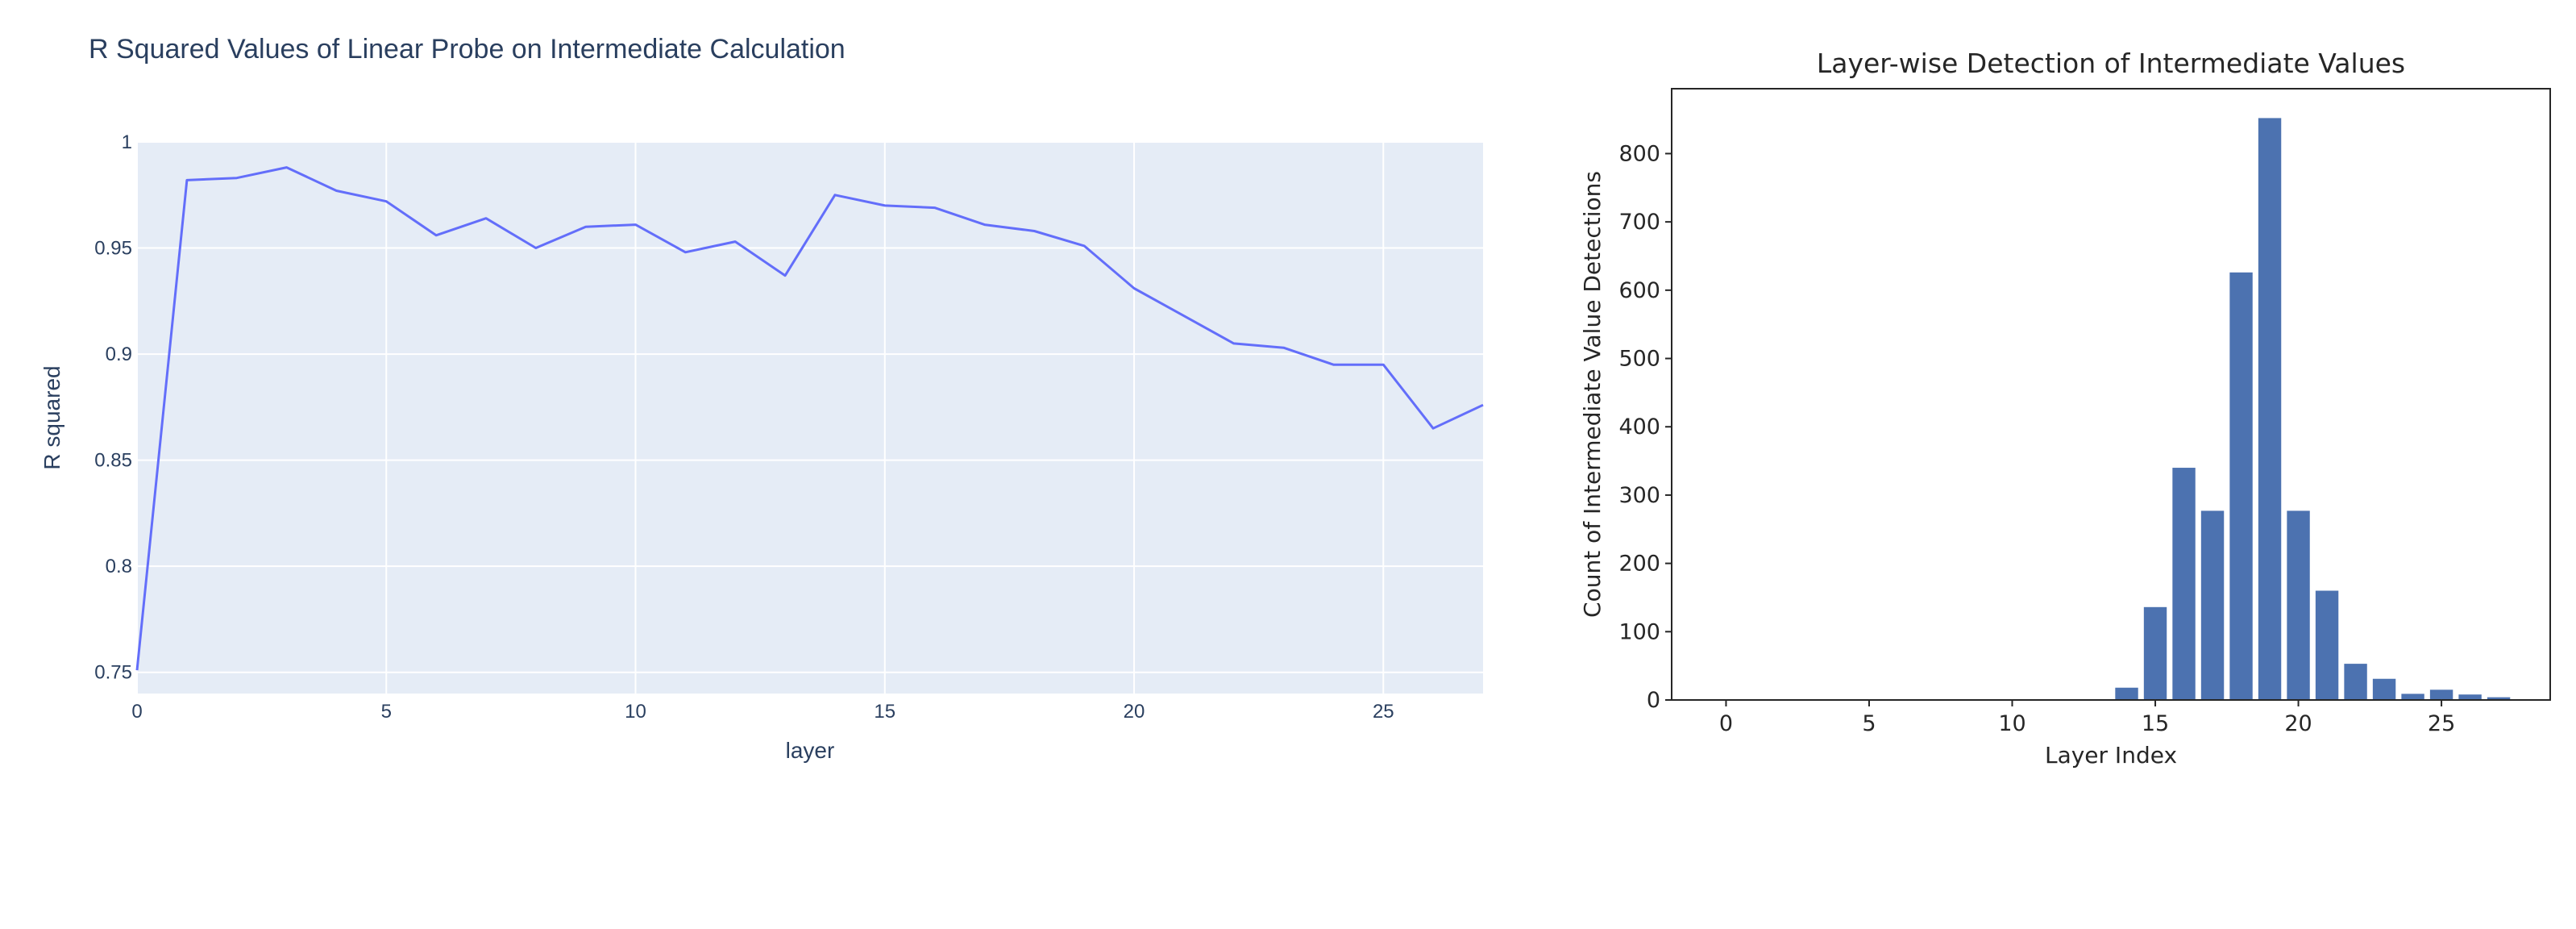  Describe the element at coordinates (1639, 153) in the screenshot. I see `y-tick-label: 800` at that location.